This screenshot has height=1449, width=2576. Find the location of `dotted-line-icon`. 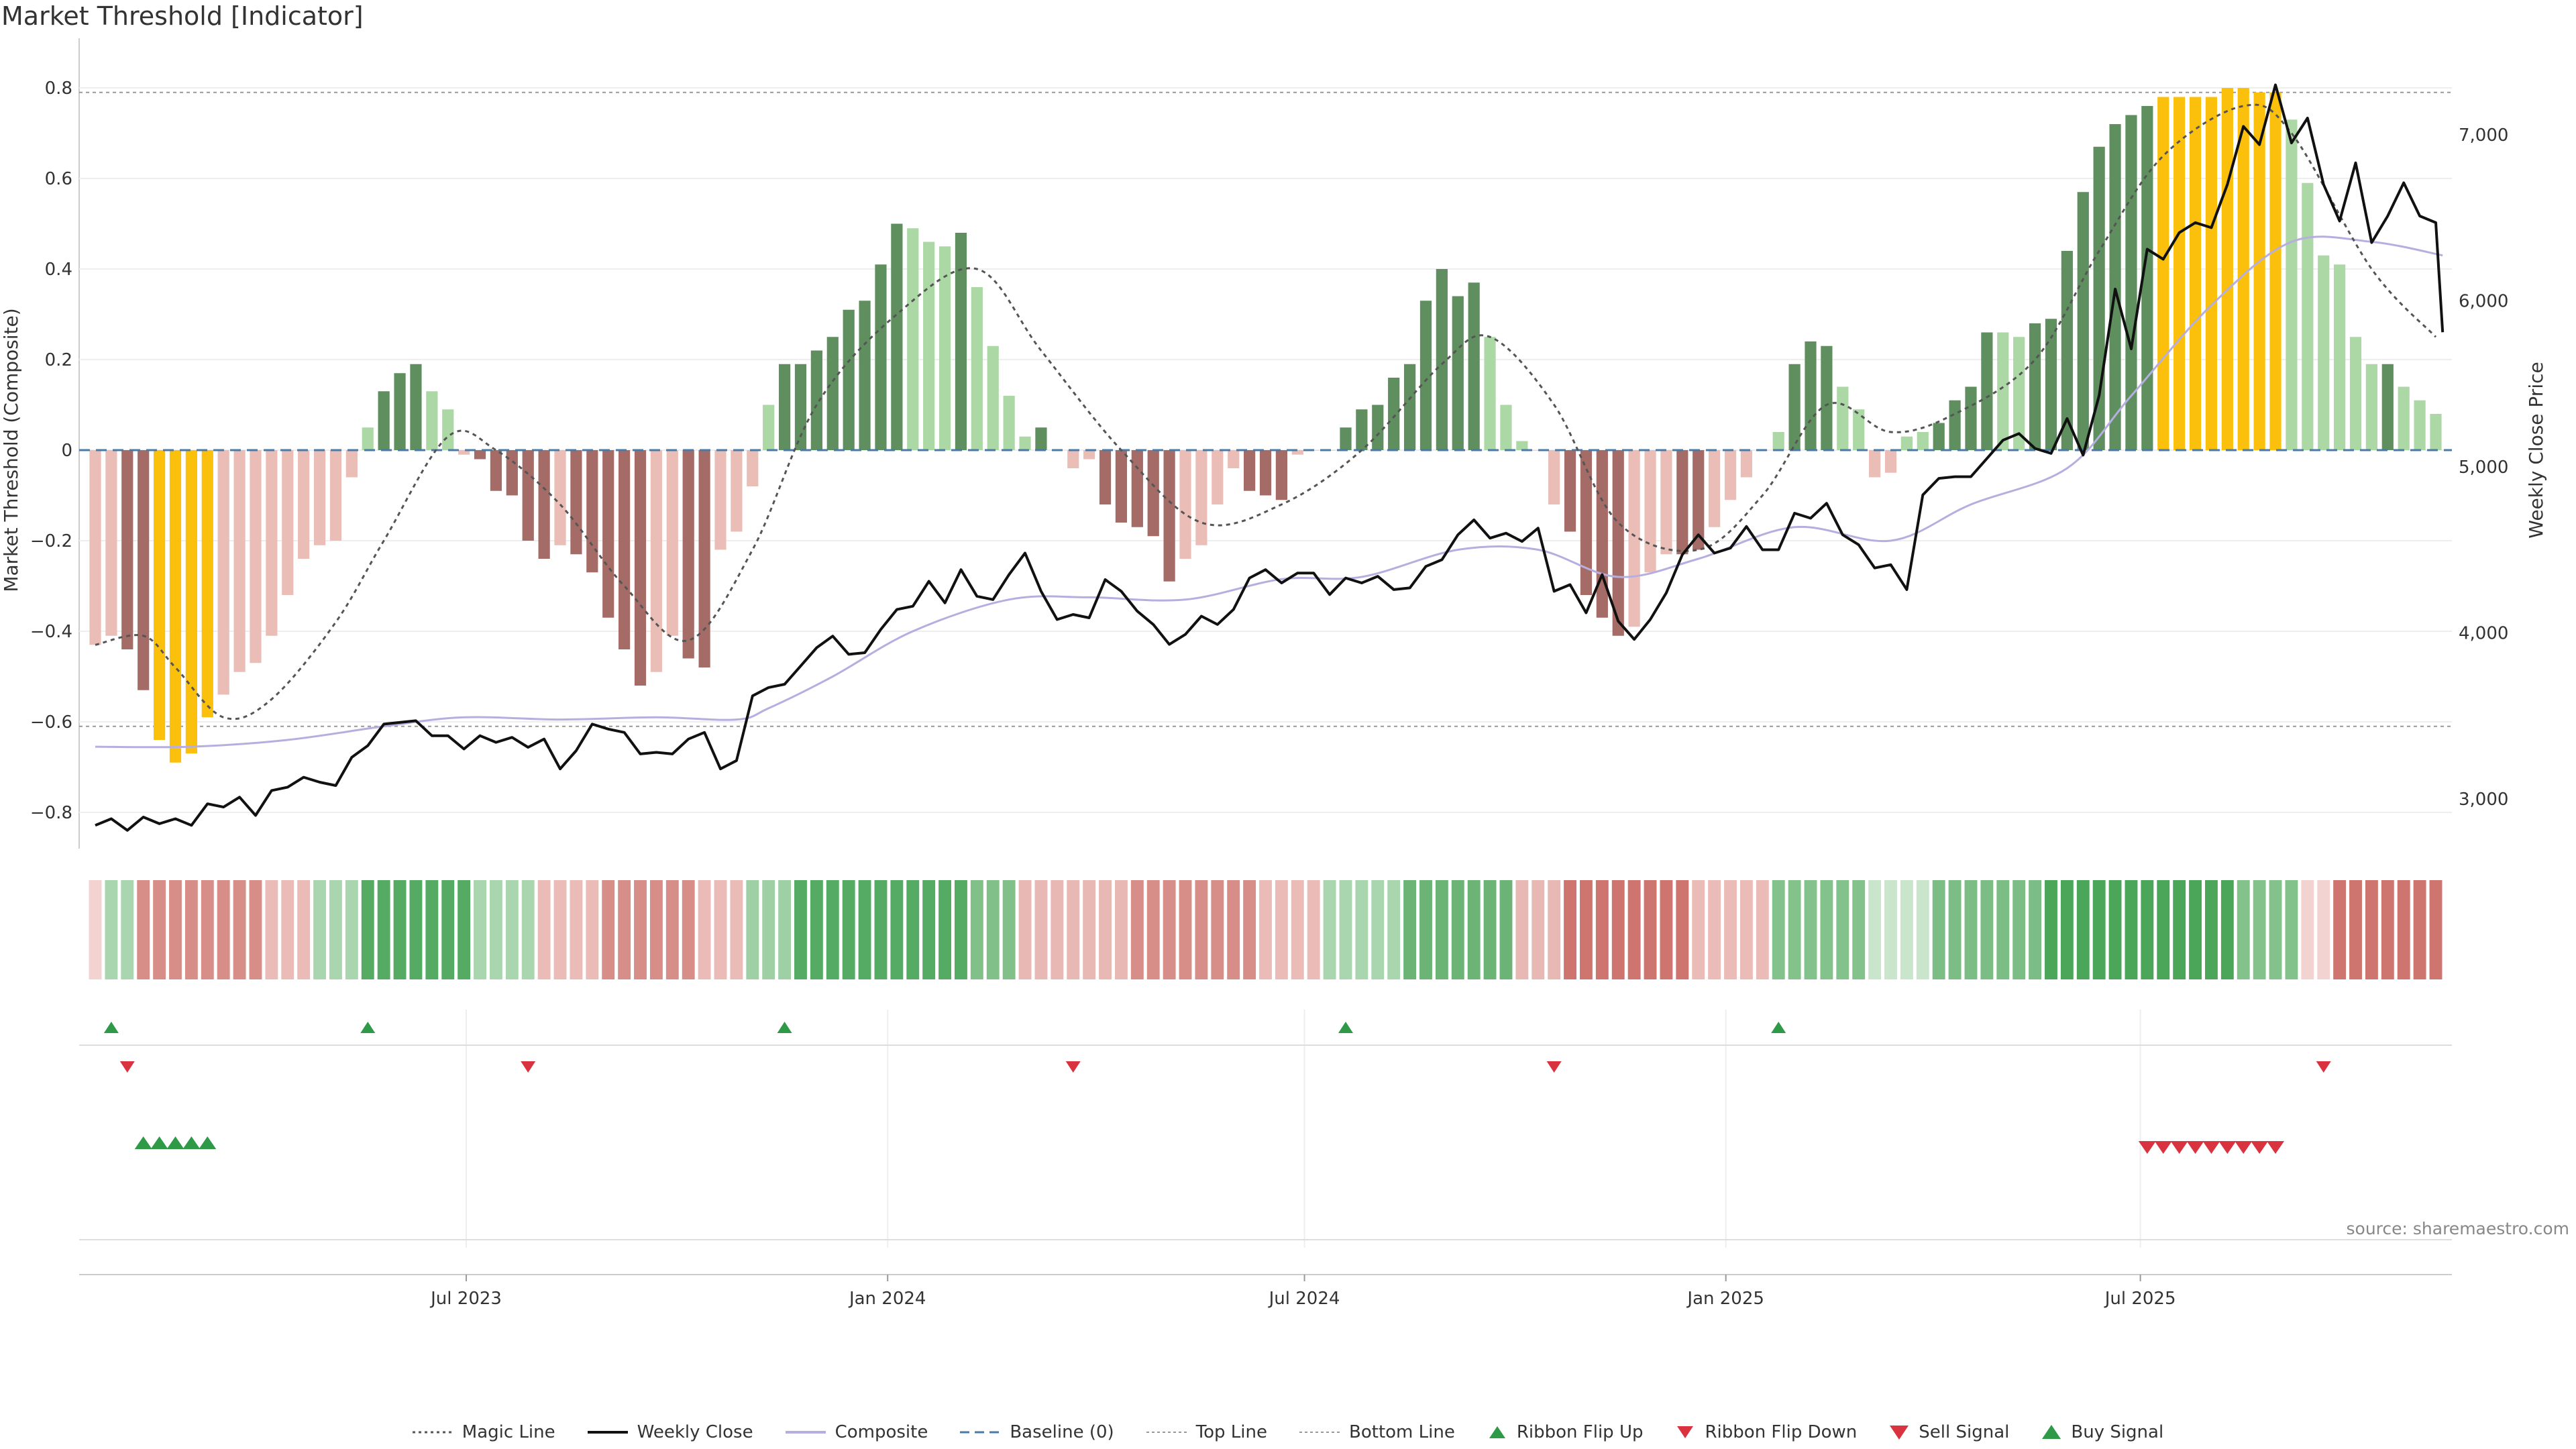

dotted-line-icon is located at coordinates (432, 1432).